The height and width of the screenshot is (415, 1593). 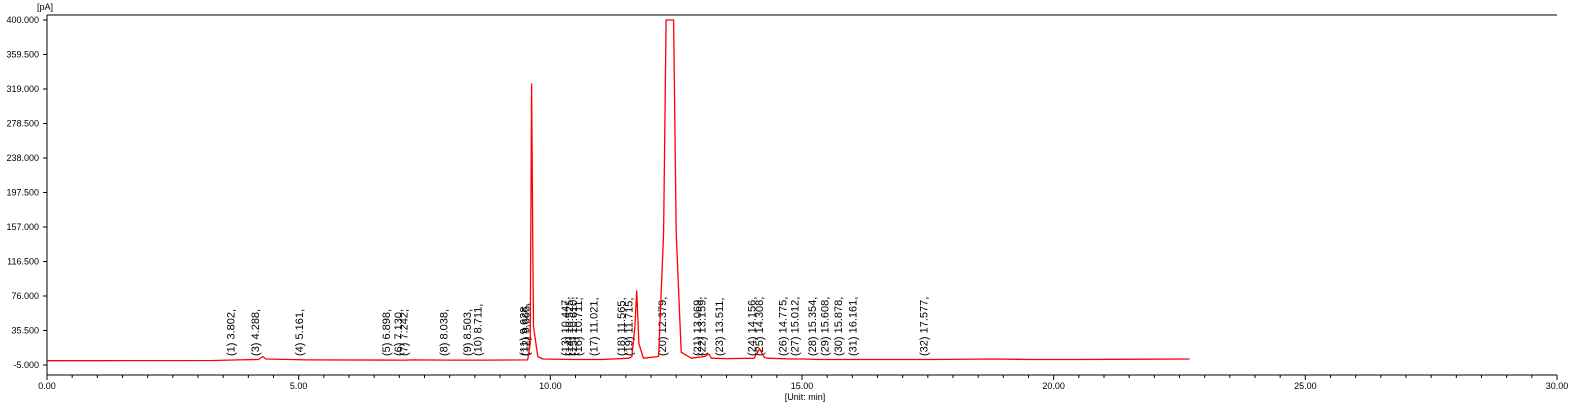 I want to click on peak-label: (17) 11.021,, so click(x=595, y=326).